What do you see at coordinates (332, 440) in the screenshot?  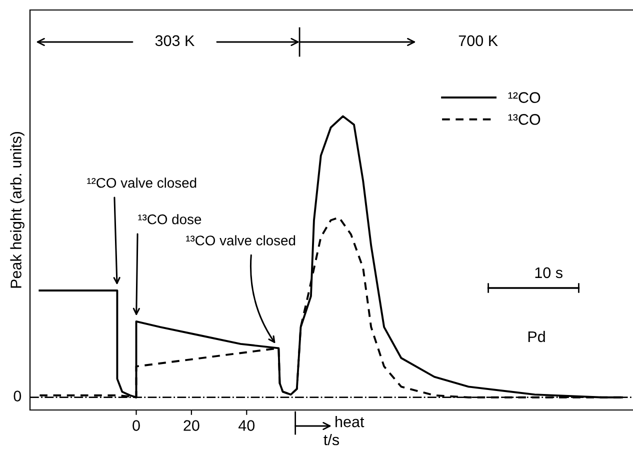 I see `x-axis-title: t/s` at bounding box center [332, 440].